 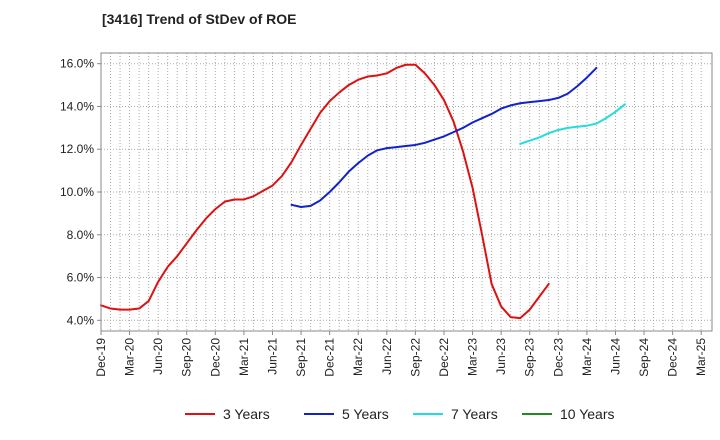 I want to click on x-tick-label: Dec-21, so click(x=330, y=357).